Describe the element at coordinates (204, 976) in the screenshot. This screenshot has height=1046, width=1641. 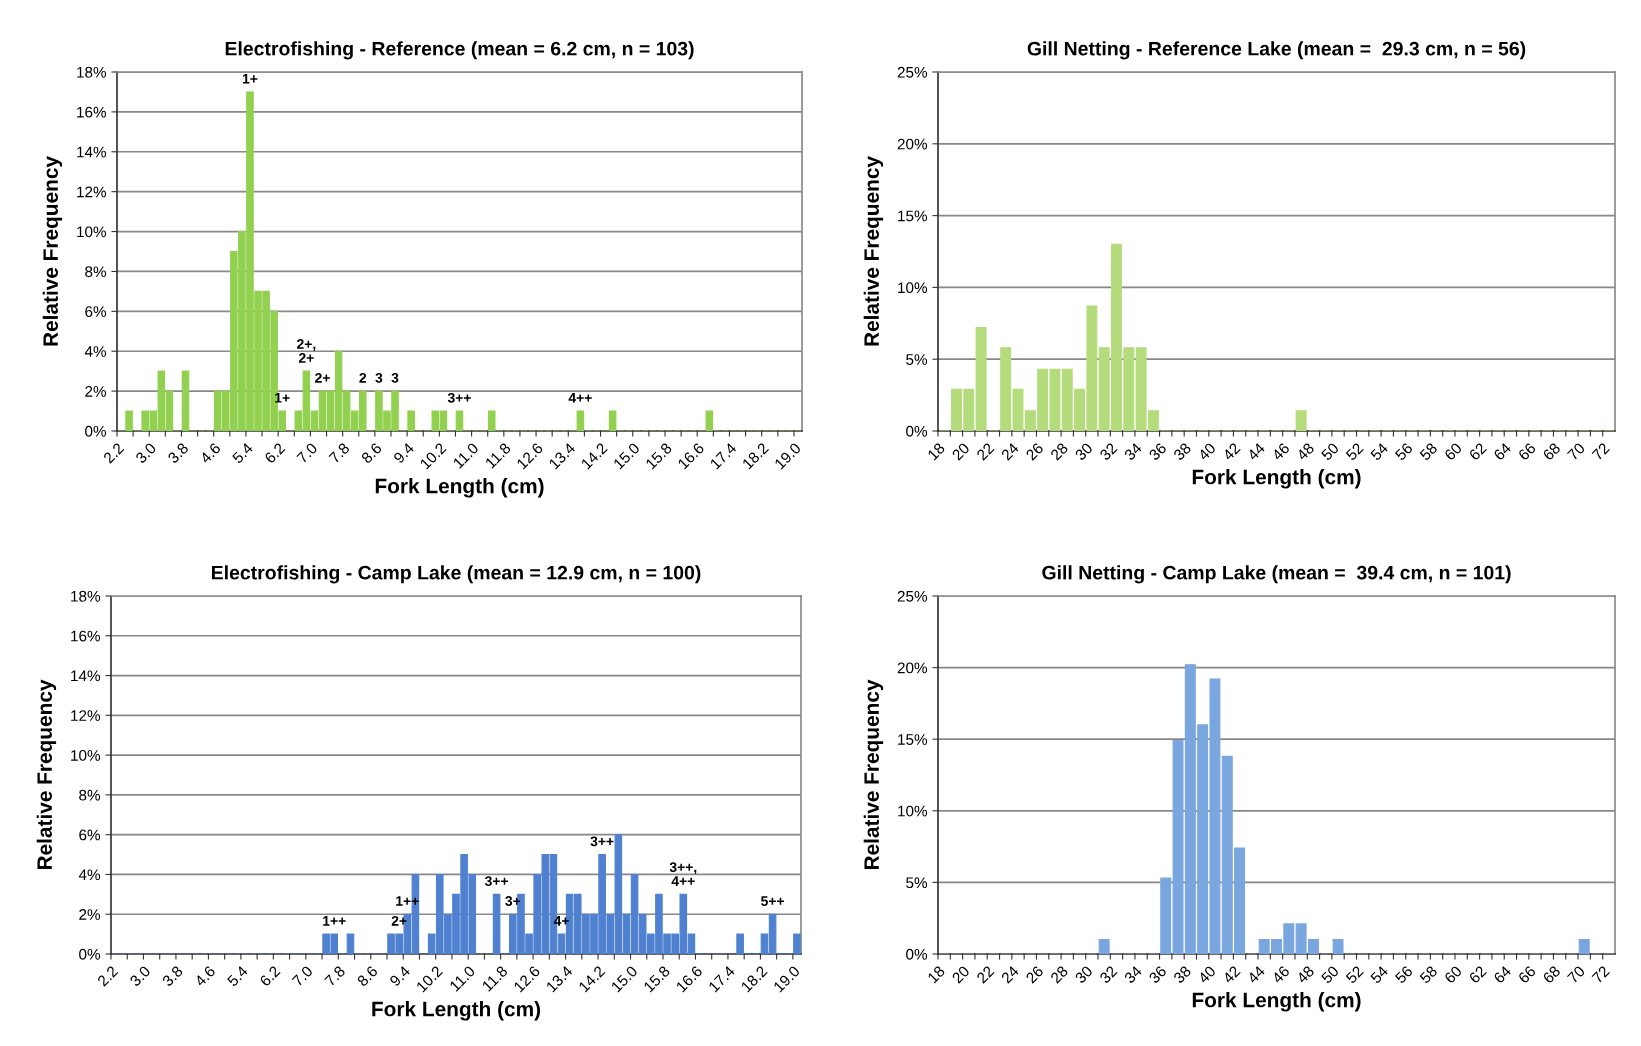
I see `x-tick-label: 4.6` at that location.